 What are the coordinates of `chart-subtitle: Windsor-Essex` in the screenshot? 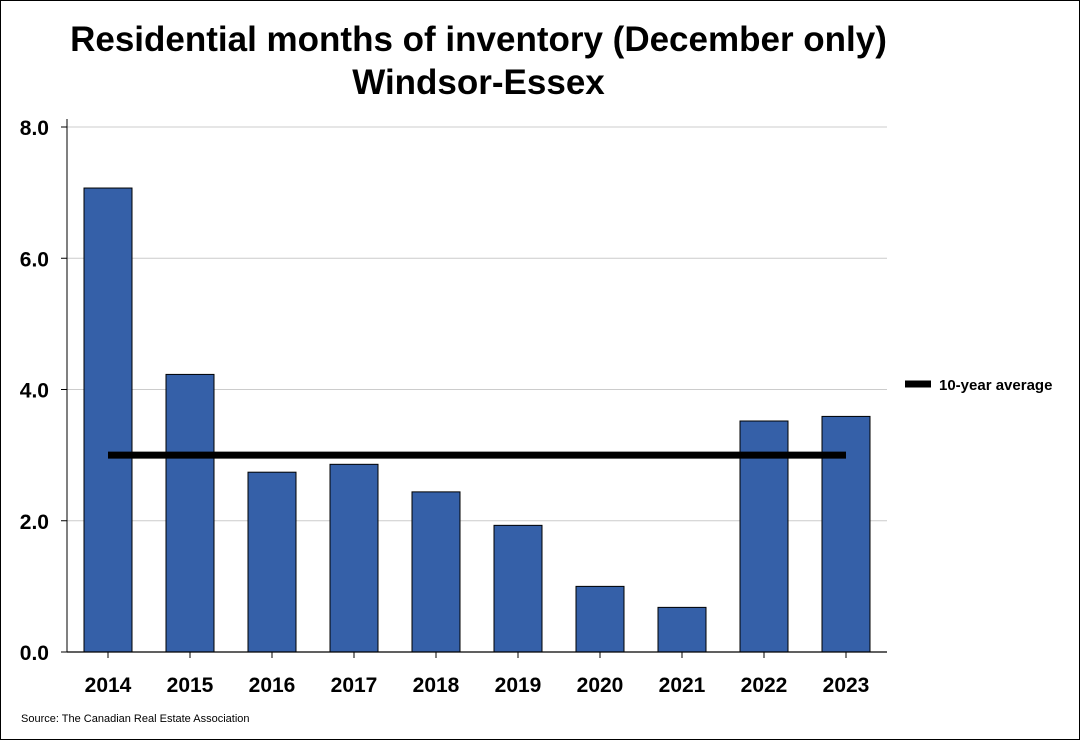 It's located at (478, 82).